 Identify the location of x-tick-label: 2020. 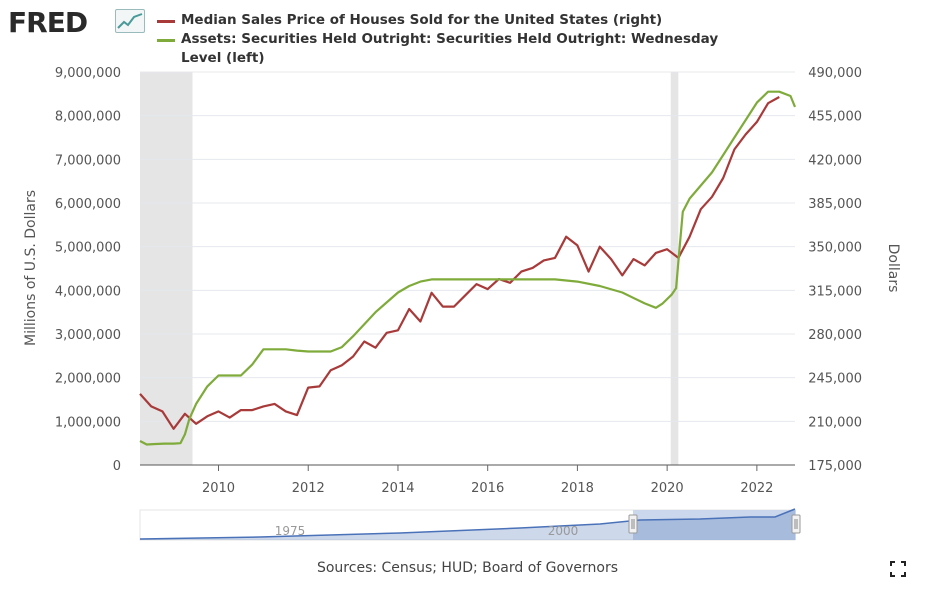
(667, 488).